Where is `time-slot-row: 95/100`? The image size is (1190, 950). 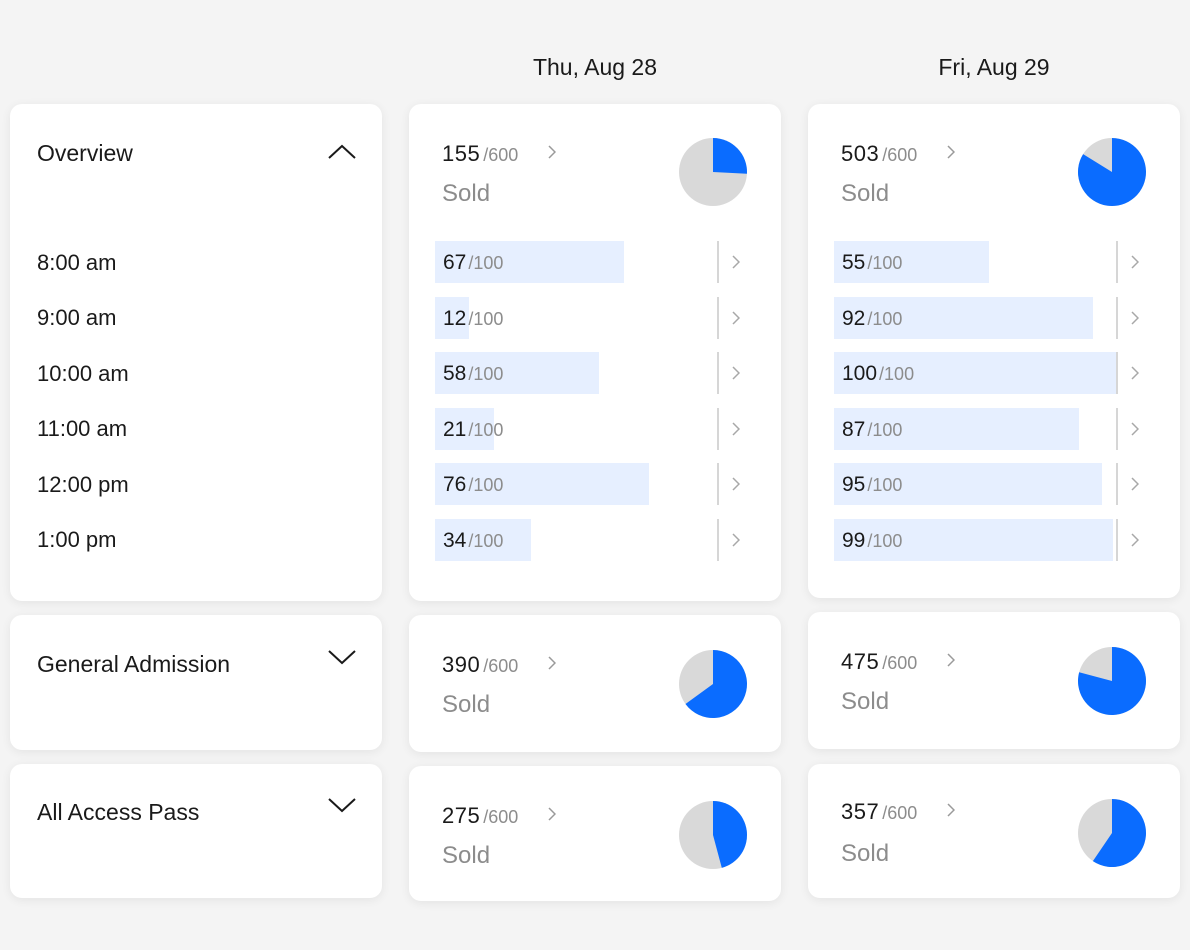
time-slot-row: 95/100 is located at coordinates (994, 484).